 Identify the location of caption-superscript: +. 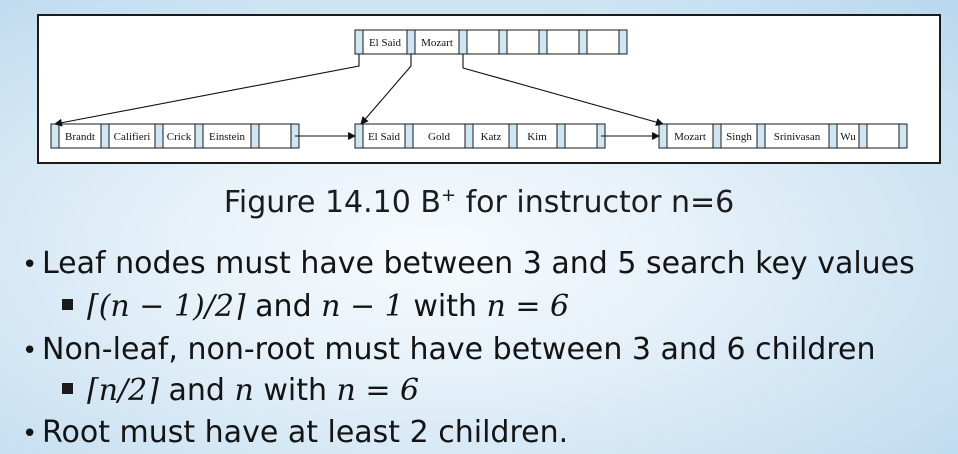
(448, 195).